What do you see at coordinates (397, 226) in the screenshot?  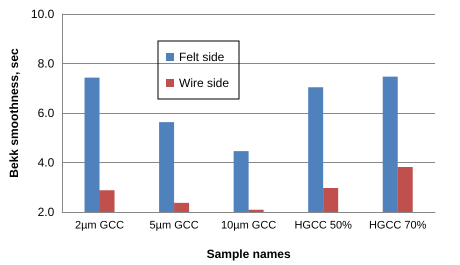 I see `x-tick-label: HGCC 70%` at bounding box center [397, 226].